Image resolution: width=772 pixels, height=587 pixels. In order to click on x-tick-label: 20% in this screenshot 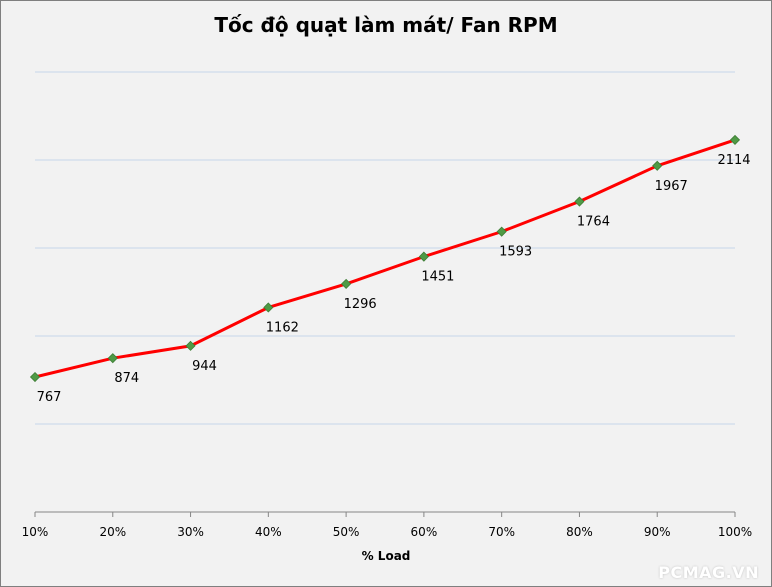, I will do `click(112, 532)`.